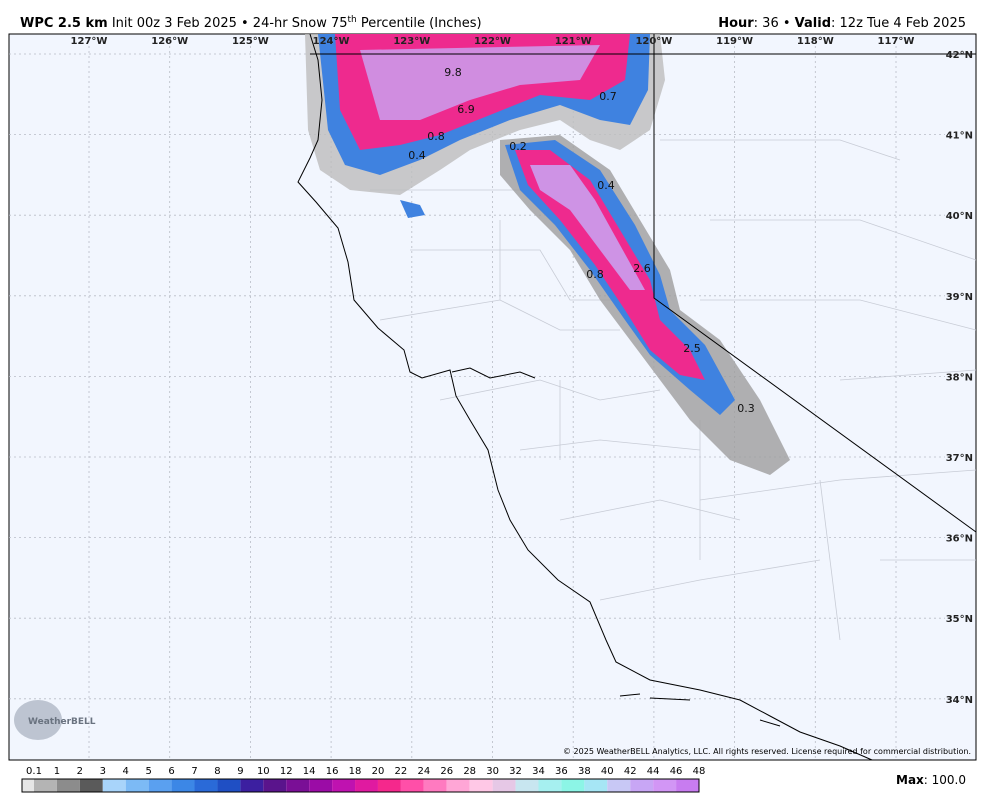  What do you see at coordinates (250, 41) in the screenshot?
I see `longitude-label: 125°W` at bounding box center [250, 41].